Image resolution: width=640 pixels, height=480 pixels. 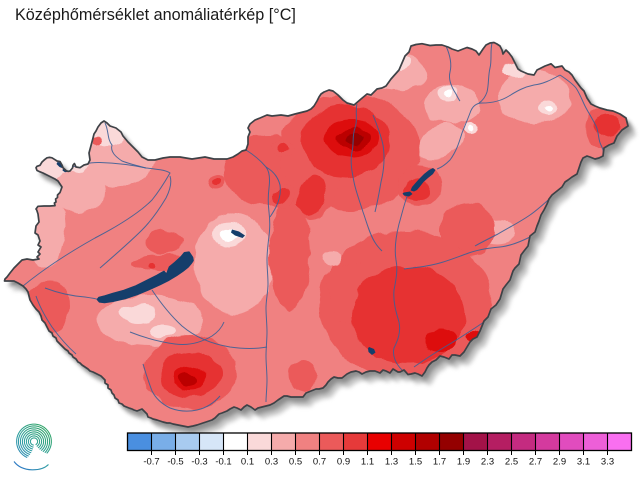 I want to click on svg-text: -0.3, so click(x=199, y=462).